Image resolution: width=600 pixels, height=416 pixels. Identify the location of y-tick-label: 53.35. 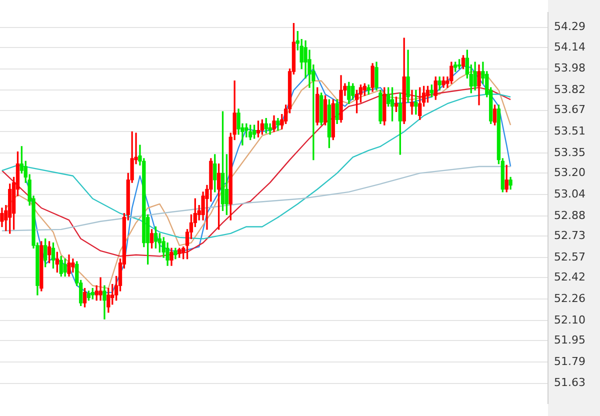
(570, 152).